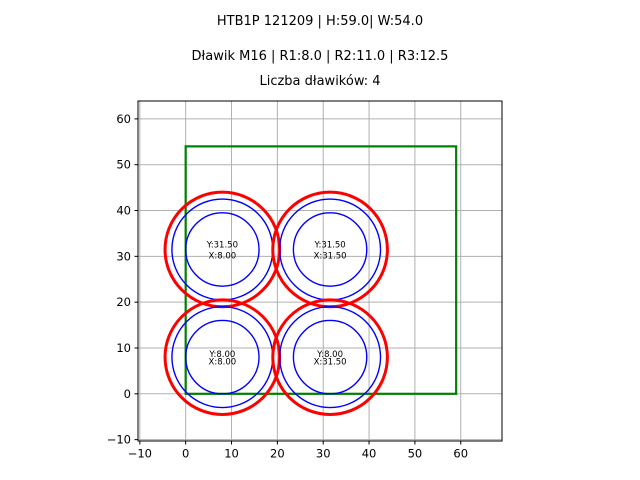  Describe the element at coordinates (123, 211) in the screenshot. I see `y-tick-label: 40` at that location.